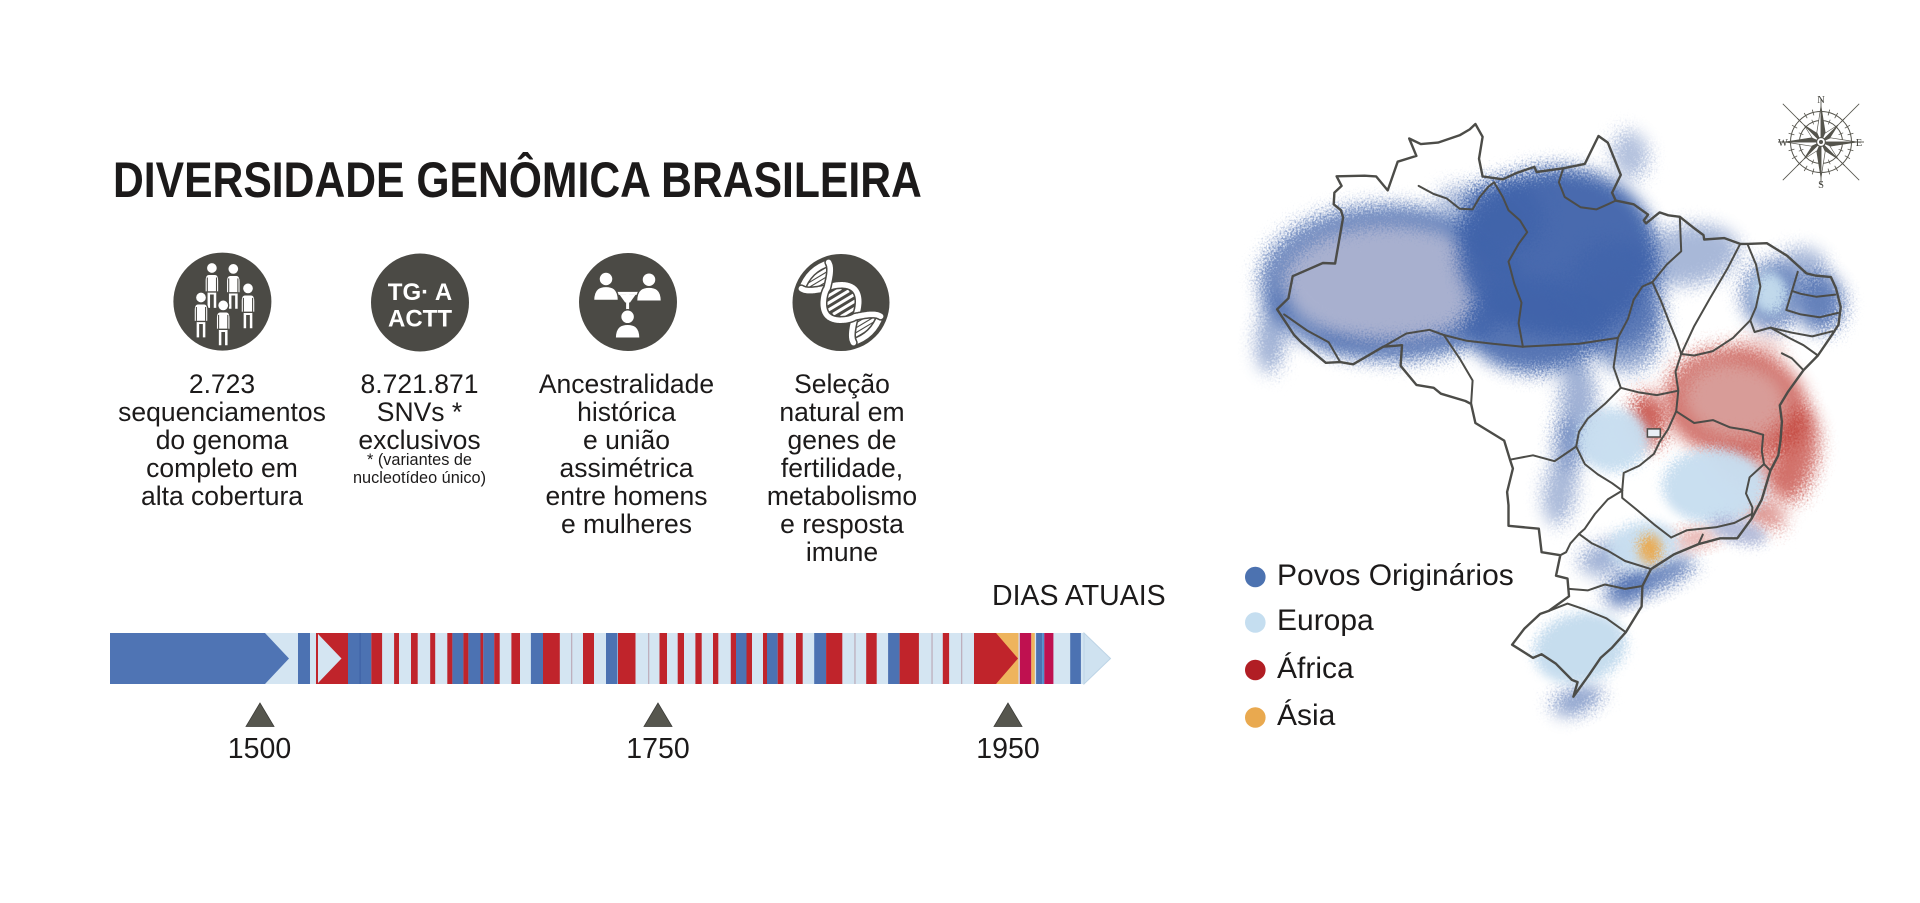  Describe the element at coordinates (420, 292) in the screenshot. I see `svg-text: TG· A` at that location.